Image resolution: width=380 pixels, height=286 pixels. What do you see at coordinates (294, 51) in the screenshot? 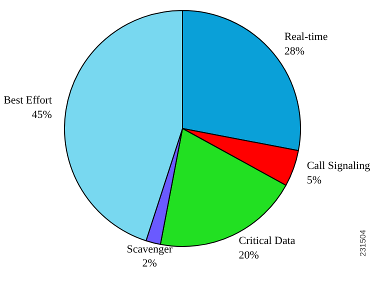
I see `data-label: 28%` at bounding box center [294, 51].